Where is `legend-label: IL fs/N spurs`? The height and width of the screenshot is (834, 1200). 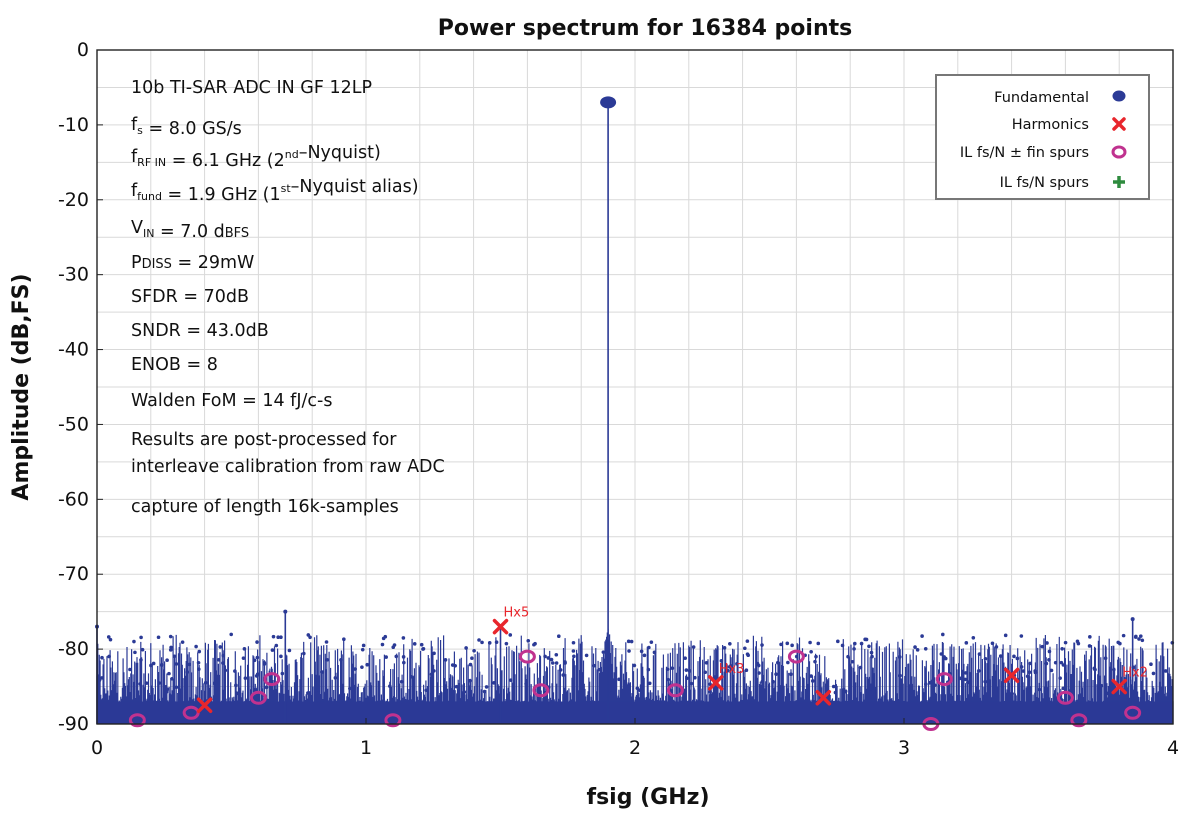
legend-label: IL fs/N spurs is located at coordinates (1044, 183).